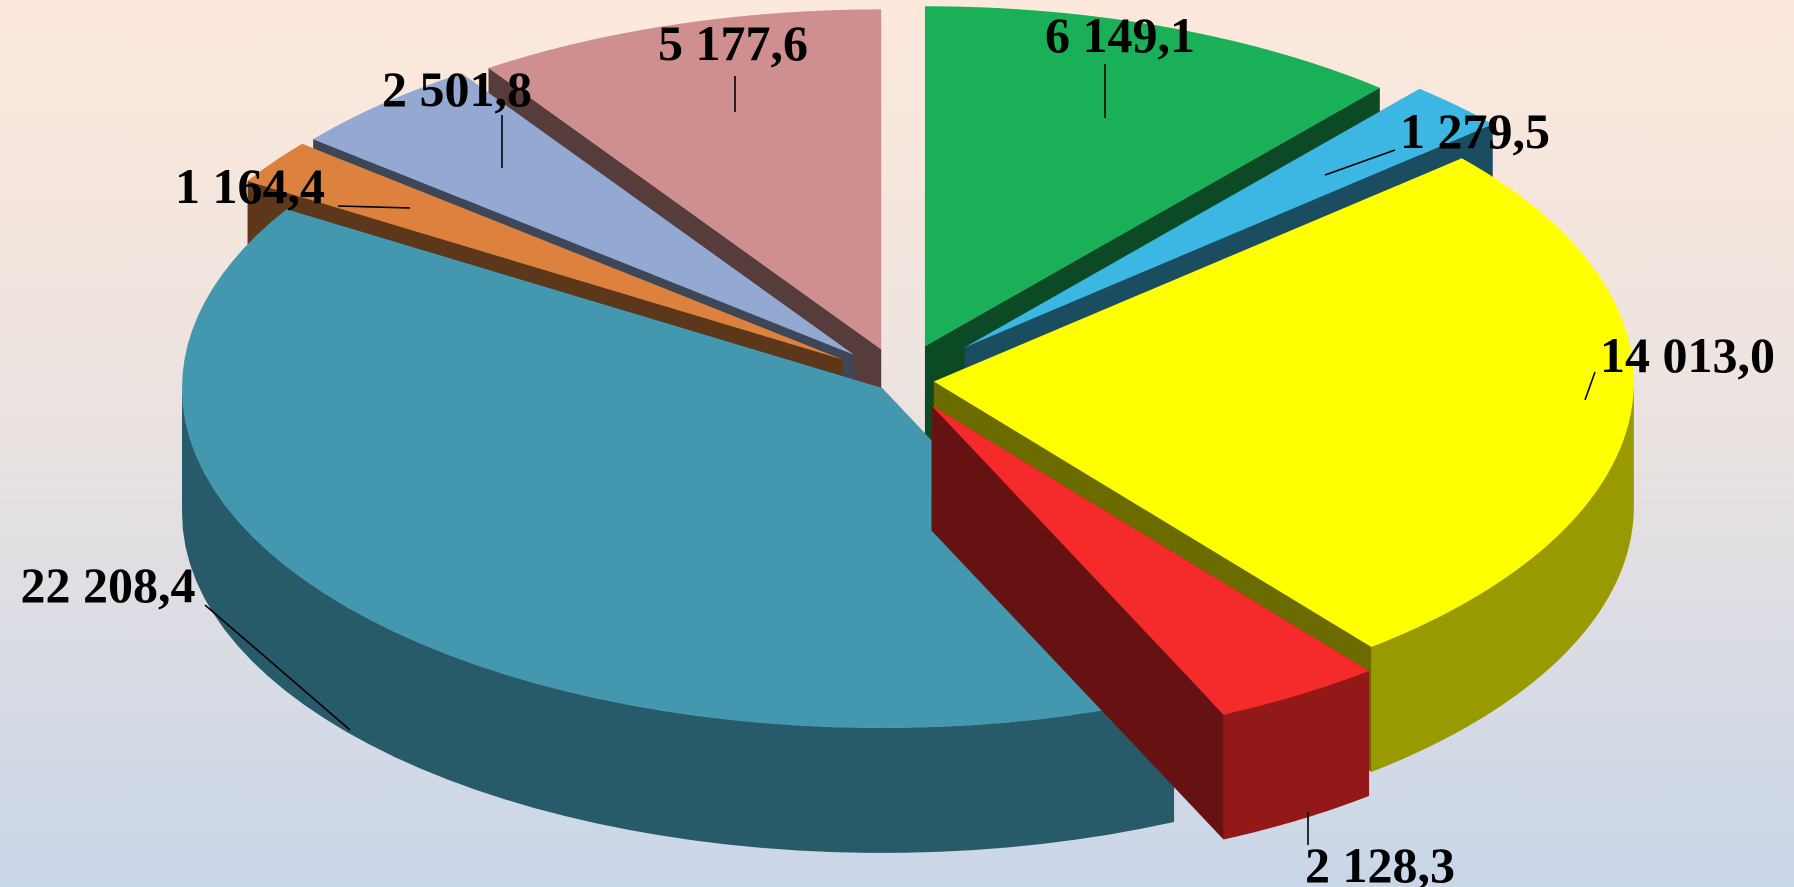 The height and width of the screenshot is (887, 1794). What do you see at coordinates (108, 585) in the screenshot?
I see `slice-value-label: 22 208,4` at bounding box center [108, 585].